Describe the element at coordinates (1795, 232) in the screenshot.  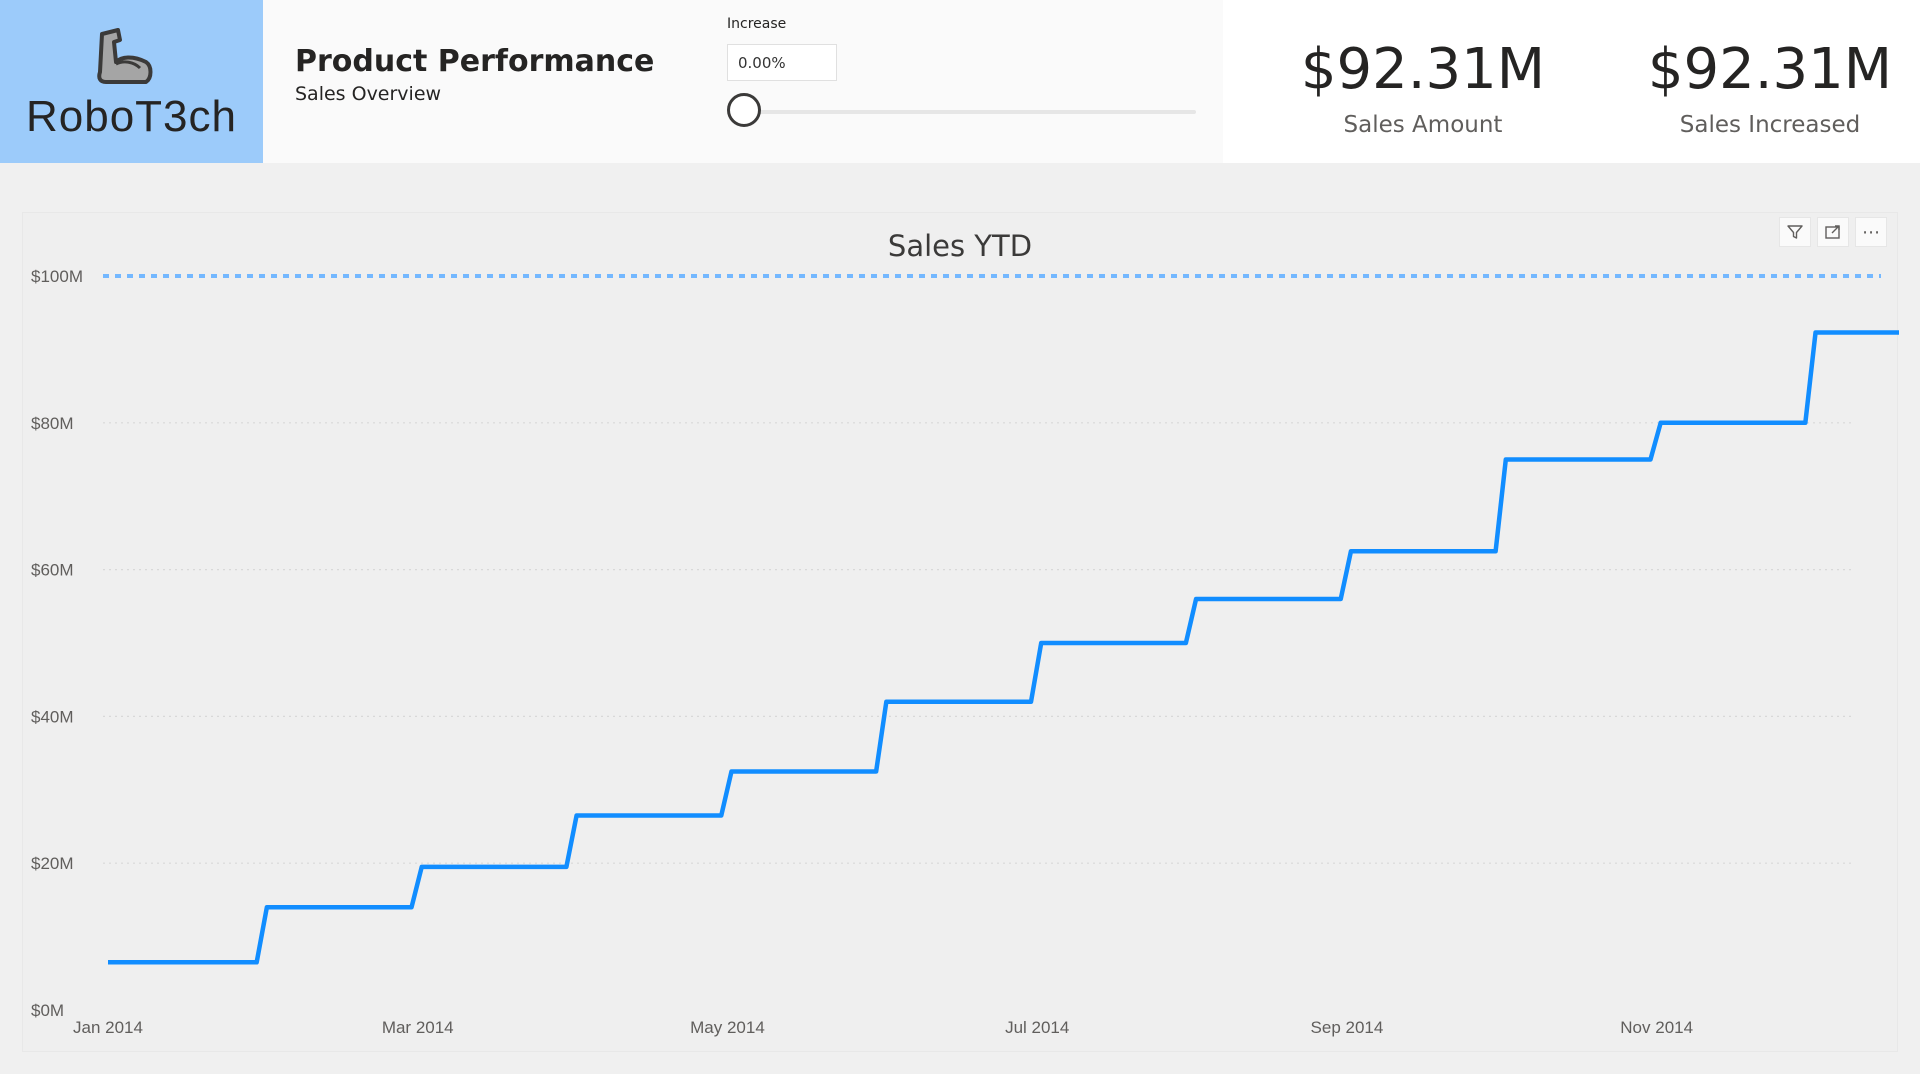
I see `filter-icon` at that location.